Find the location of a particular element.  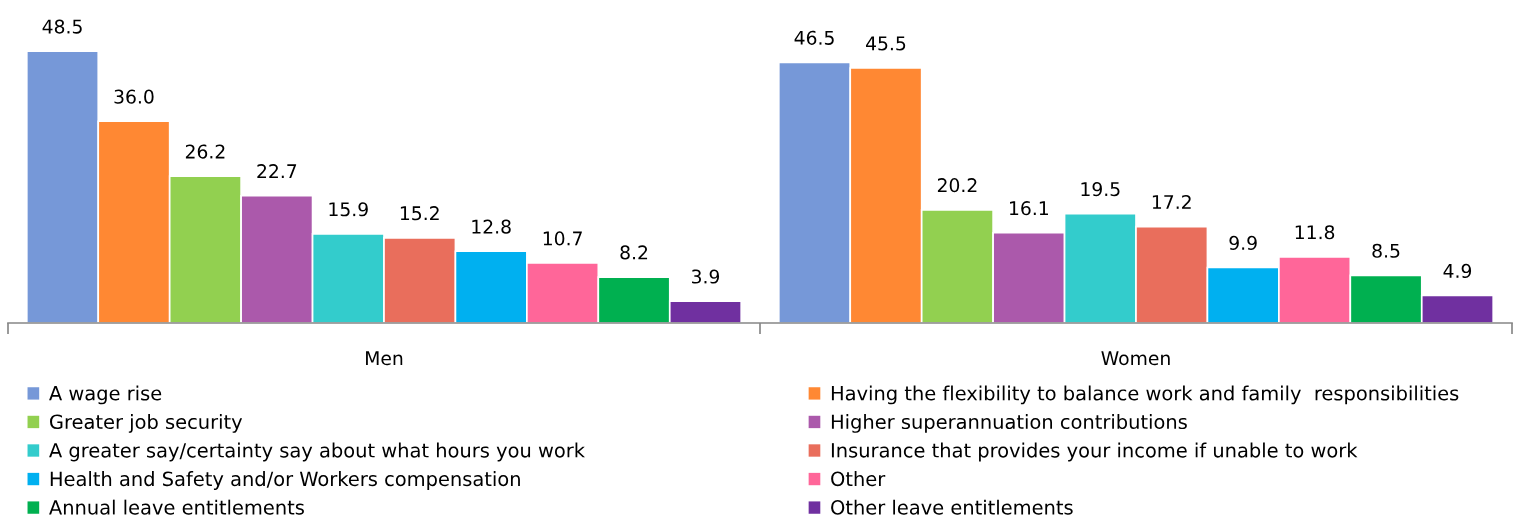

legend-label: Health and Safety and/or Workers compensation is located at coordinates (285, 480).